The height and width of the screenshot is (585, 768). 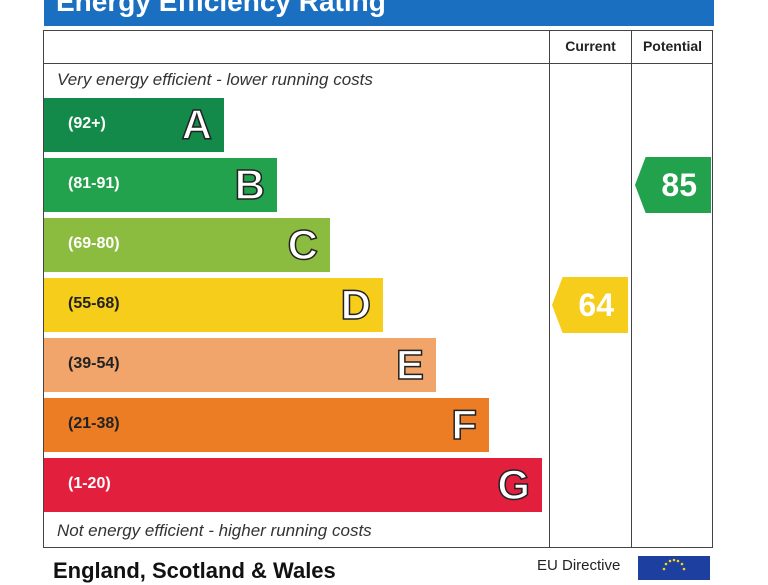 I want to click on band-range-label: (81-91), so click(x=94, y=183).